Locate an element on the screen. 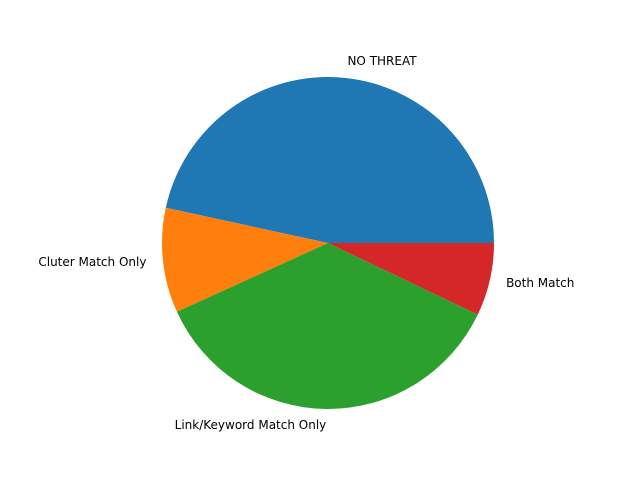 The image size is (640, 480). pie-label-both-match: Both Match is located at coordinates (540, 283).